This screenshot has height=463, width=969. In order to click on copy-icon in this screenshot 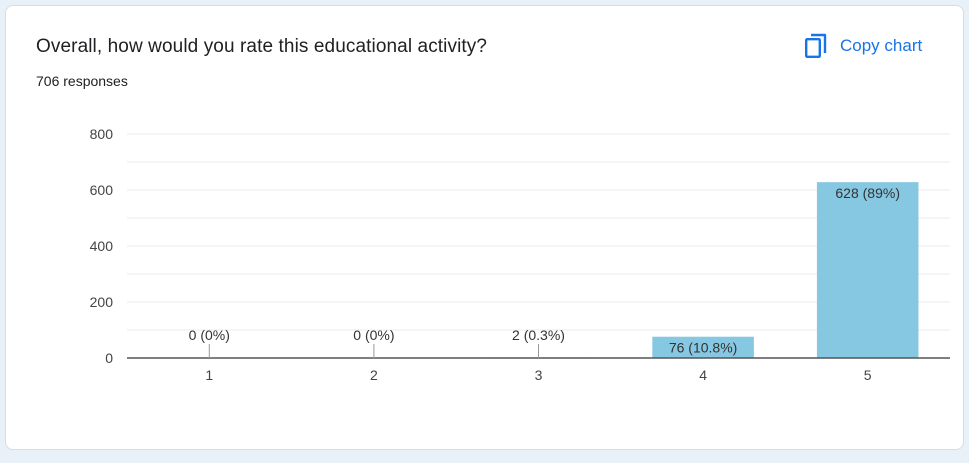, I will do `click(816, 46)`.